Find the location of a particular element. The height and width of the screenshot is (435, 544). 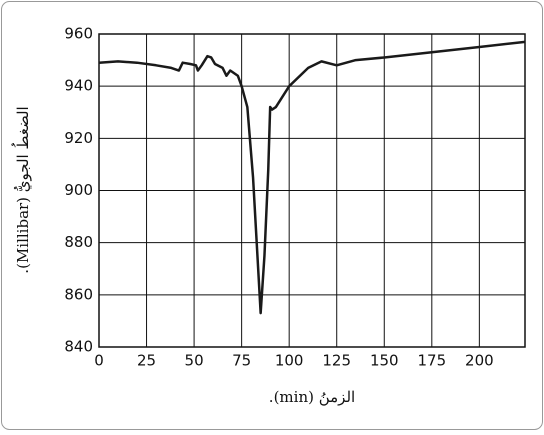

x-tick-label: 25 is located at coordinates (146, 361).